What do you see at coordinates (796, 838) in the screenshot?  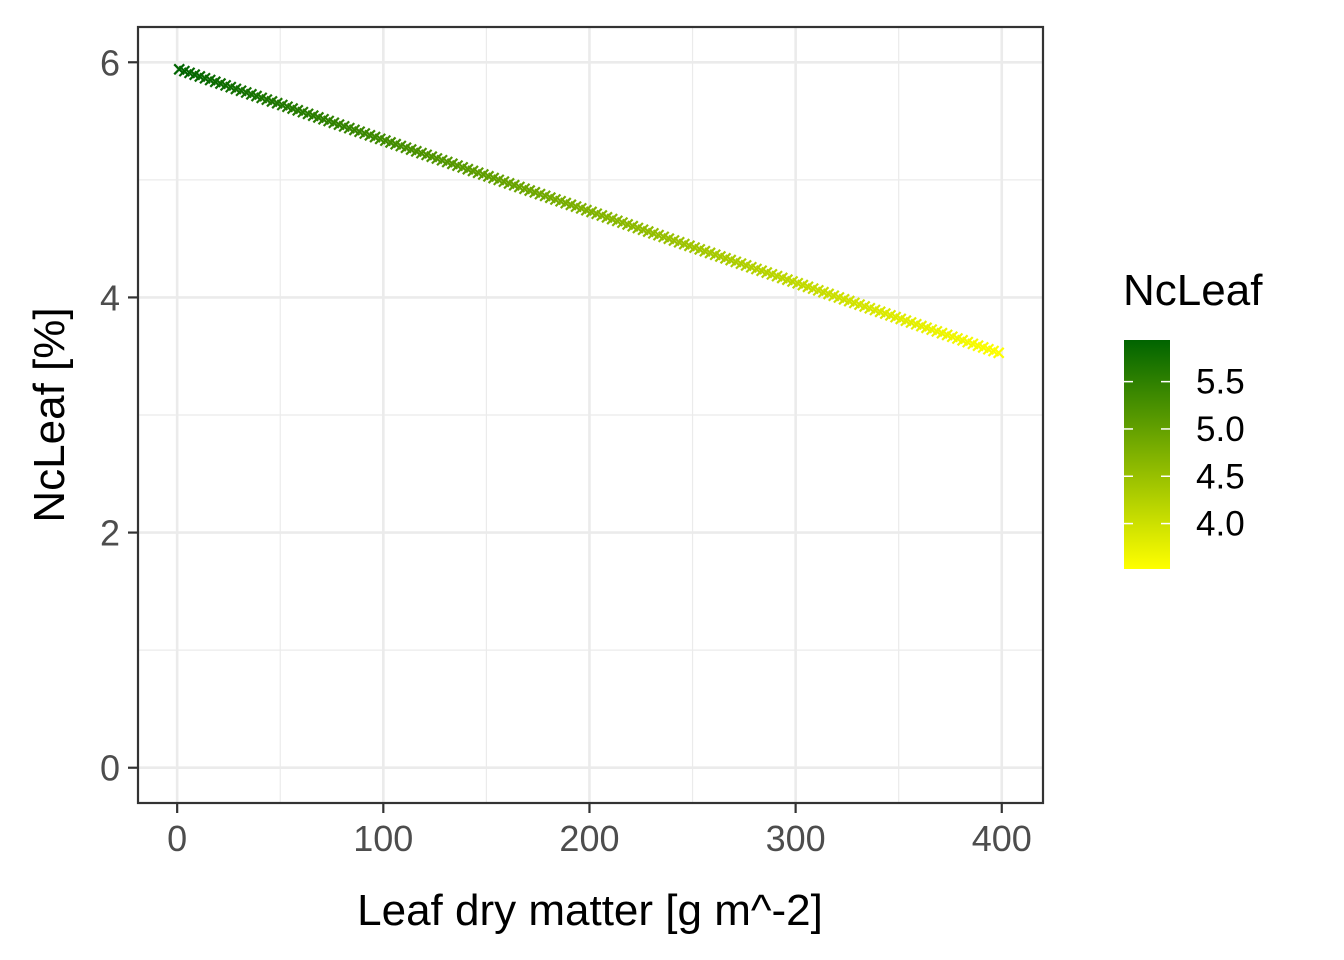 I see `x-tick-label: 300` at bounding box center [796, 838].